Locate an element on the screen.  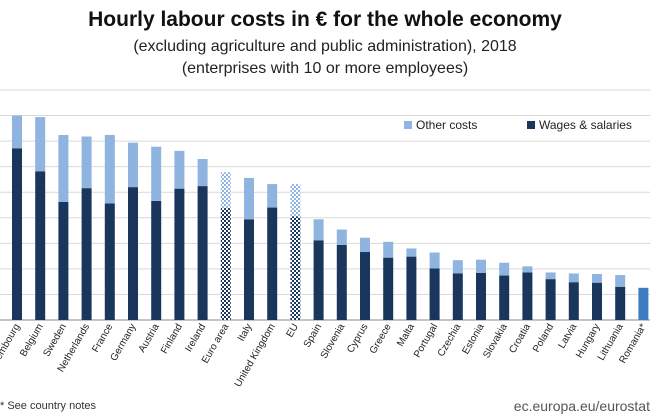
category-label: France is located at coordinates (102, 338).